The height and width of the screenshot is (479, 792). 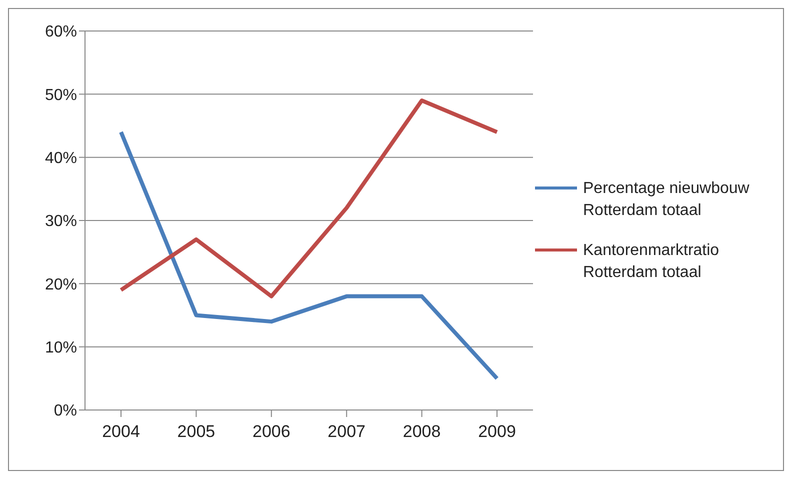 What do you see at coordinates (60, 221) in the screenshot?
I see `y-tick-label: 30%` at bounding box center [60, 221].